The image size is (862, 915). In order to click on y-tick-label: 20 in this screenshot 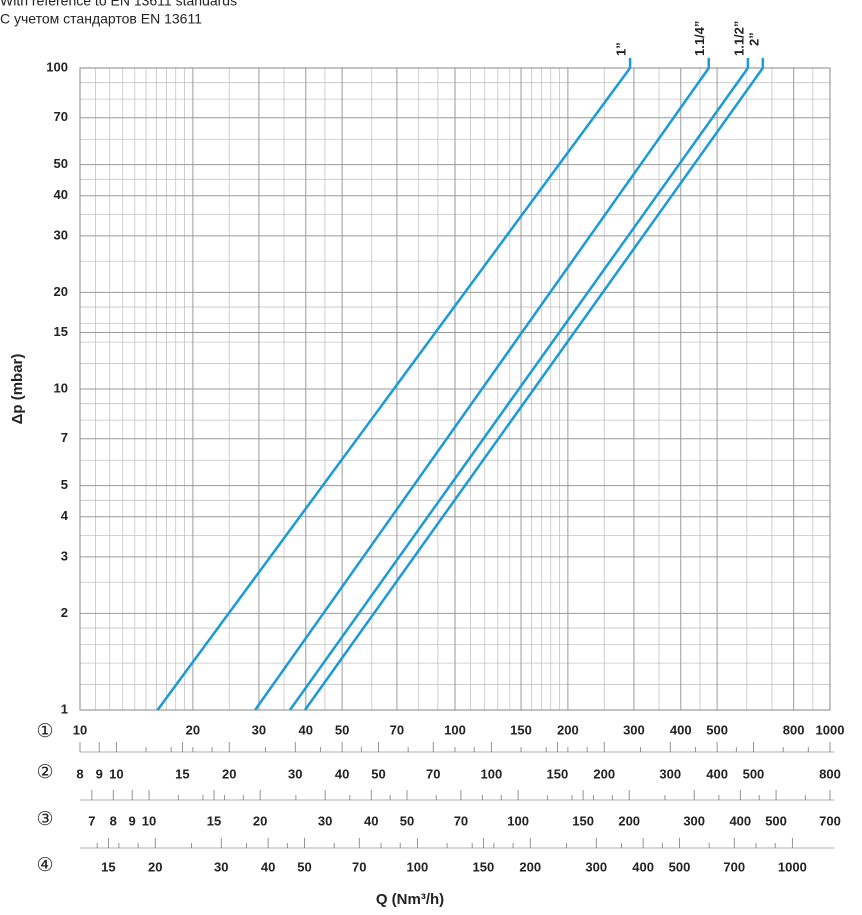, I will do `click(61, 291)`.